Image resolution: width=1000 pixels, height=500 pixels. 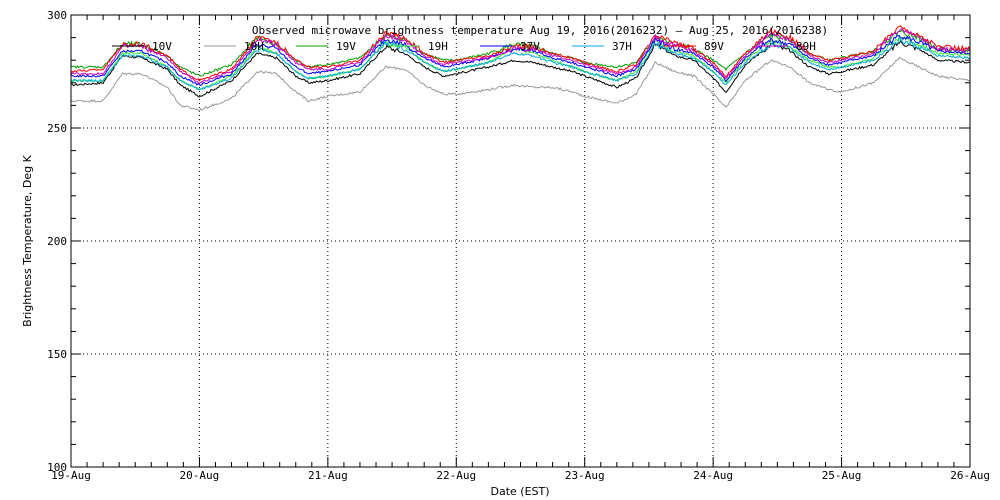 What do you see at coordinates (346, 46) in the screenshot?
I see `legend-label-19v: 19V` at bounding box center [346, 46].